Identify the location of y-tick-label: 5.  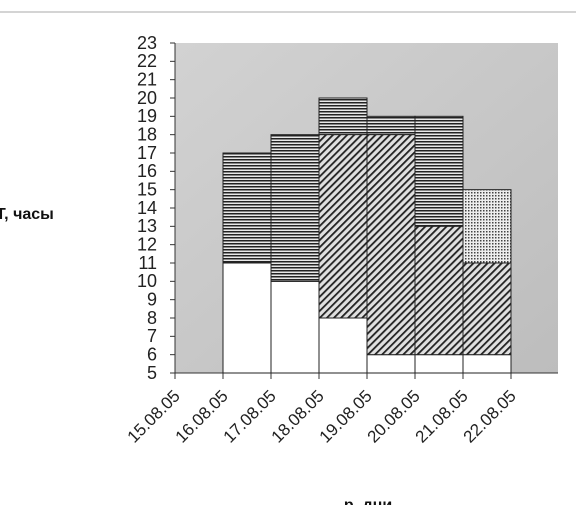
(152, 373).